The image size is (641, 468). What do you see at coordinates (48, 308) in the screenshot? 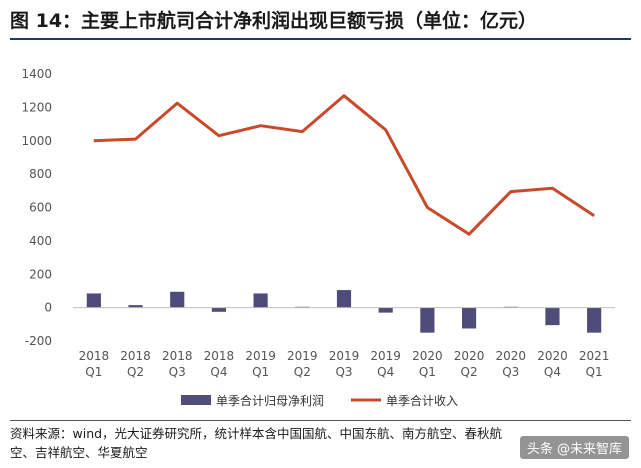
I see `y-tick-label: 0` at bounding box center [48, 308].